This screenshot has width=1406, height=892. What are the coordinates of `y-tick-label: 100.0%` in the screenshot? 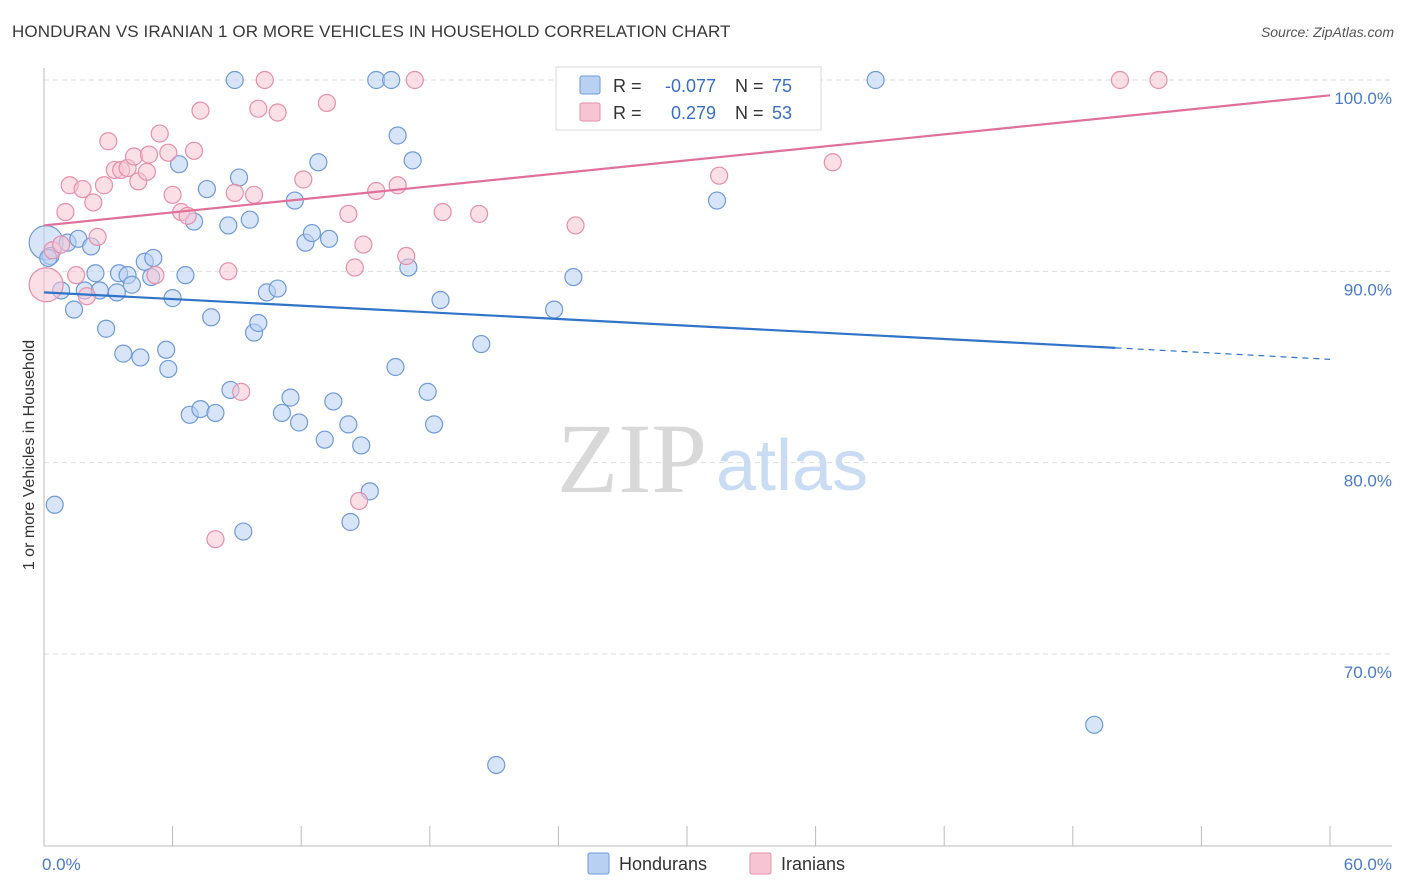 It's located at (1363, 98).